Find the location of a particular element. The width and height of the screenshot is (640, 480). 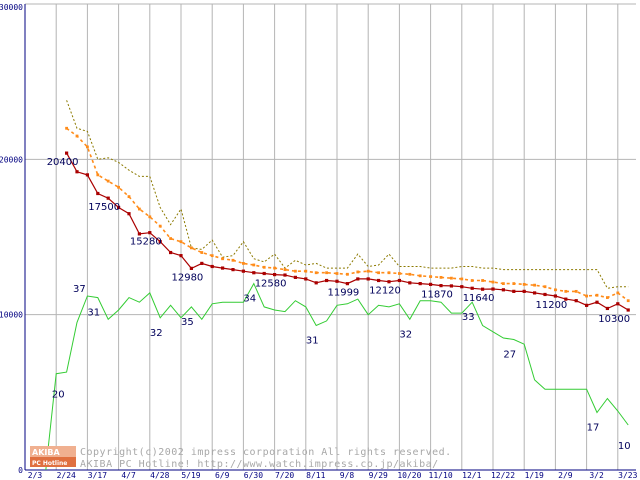

y-tick-label: 10000 is located at coordinates (11, 315).